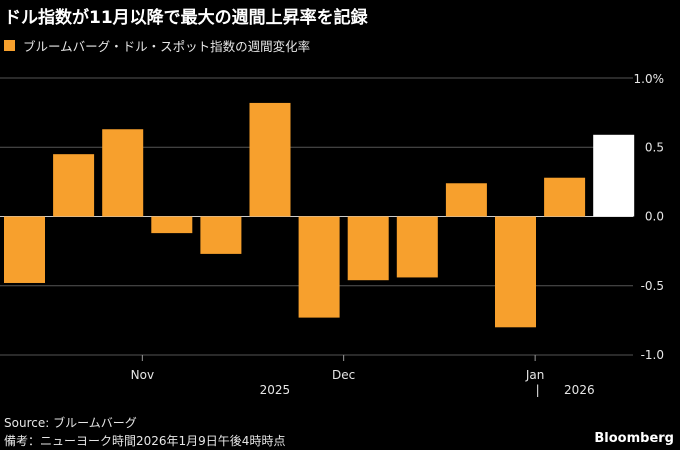 The height and width of the screenshot is (450, 680). I want to click on chart-title: ドル指数が11月以降で最大の週間上昇率を記録, so click(186, 18).